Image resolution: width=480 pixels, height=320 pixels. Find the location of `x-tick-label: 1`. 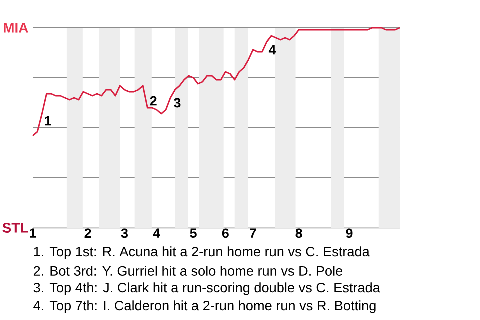

x-tick-label: 1 is located at coordinates (33, 233).